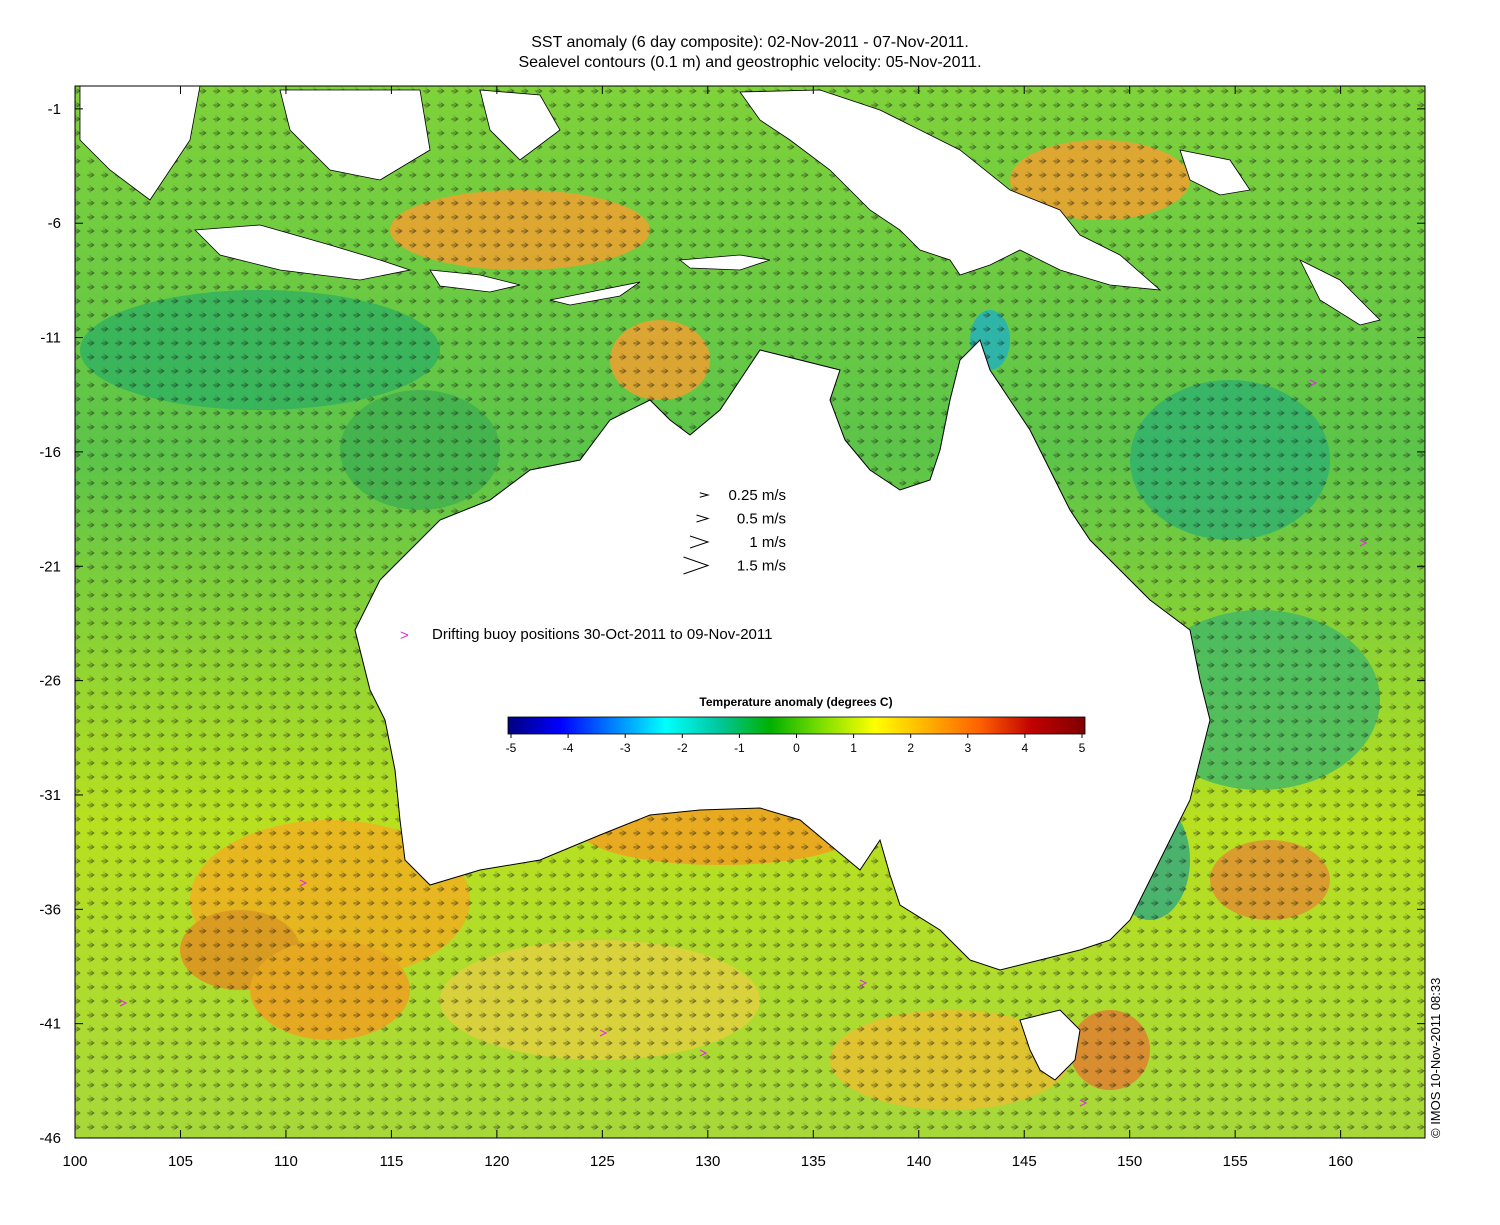  Describe the element at coordinates (568, 748) in the screenshot. I see `colorbar-tick-label: -4` at that location.